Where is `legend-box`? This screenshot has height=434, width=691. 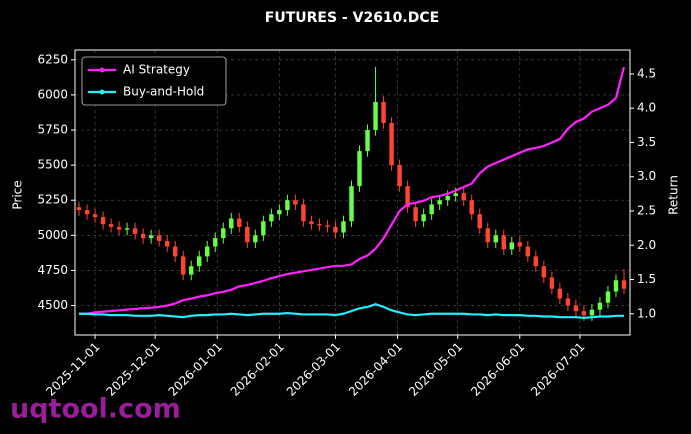 legend-box is located at coordinates (154, 81).